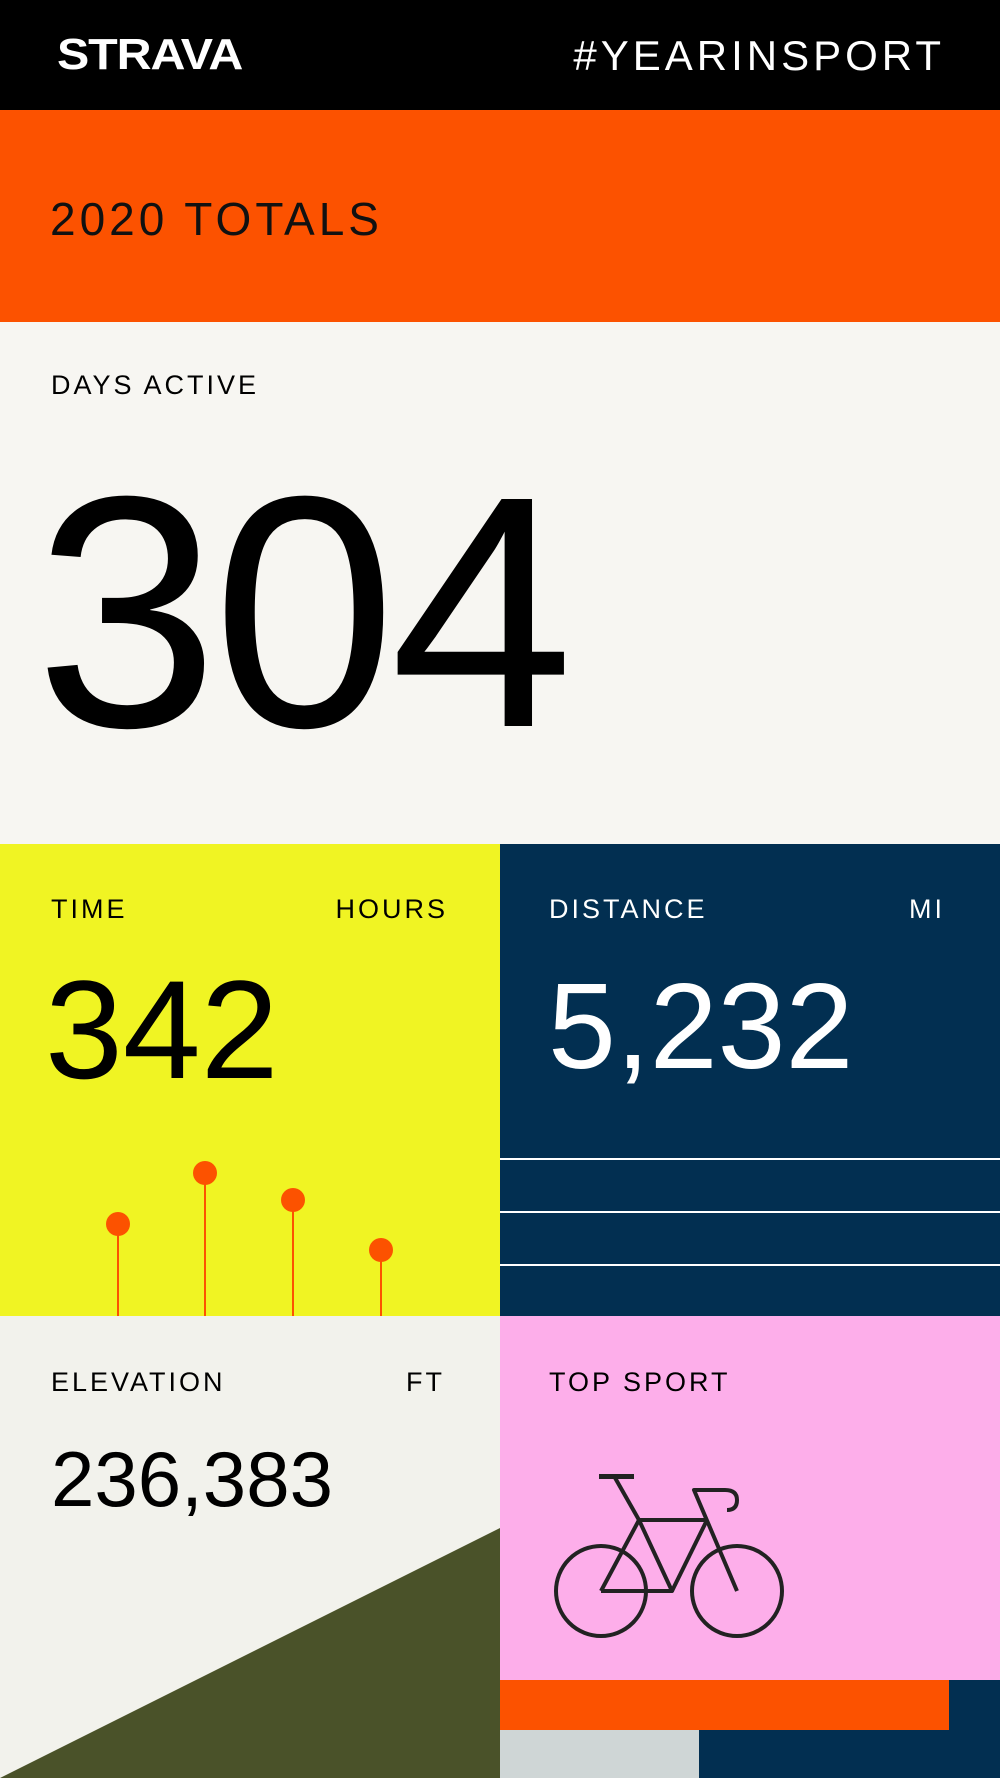 The height and width of the screenshot is (1778, 1000). I want to click on gray-bar, so click(599, 1754).